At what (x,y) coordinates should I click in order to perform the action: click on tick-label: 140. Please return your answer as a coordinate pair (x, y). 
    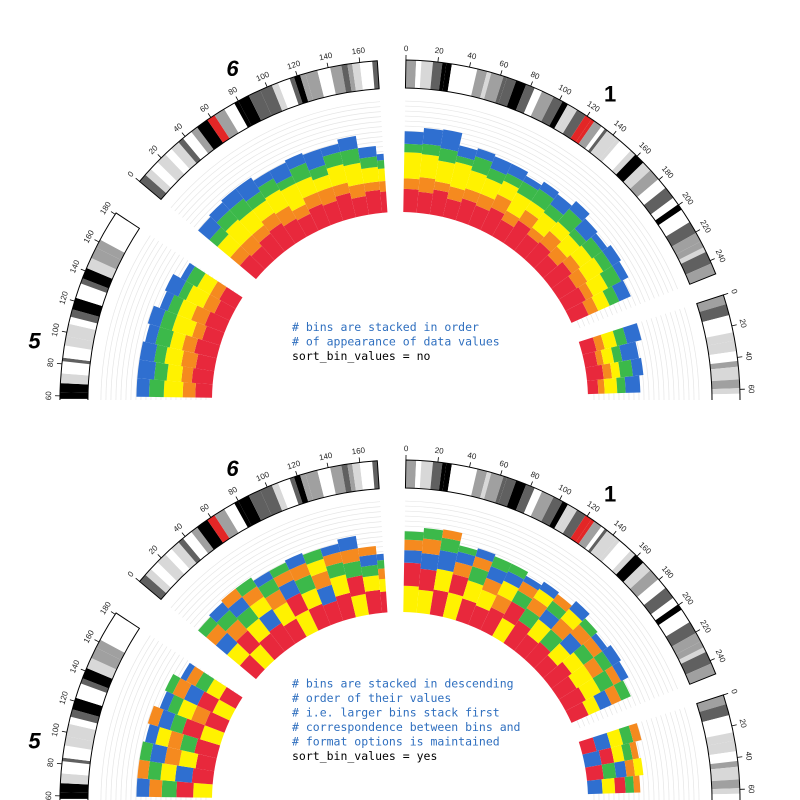
    Looking at the image, I should click on (620, 526).